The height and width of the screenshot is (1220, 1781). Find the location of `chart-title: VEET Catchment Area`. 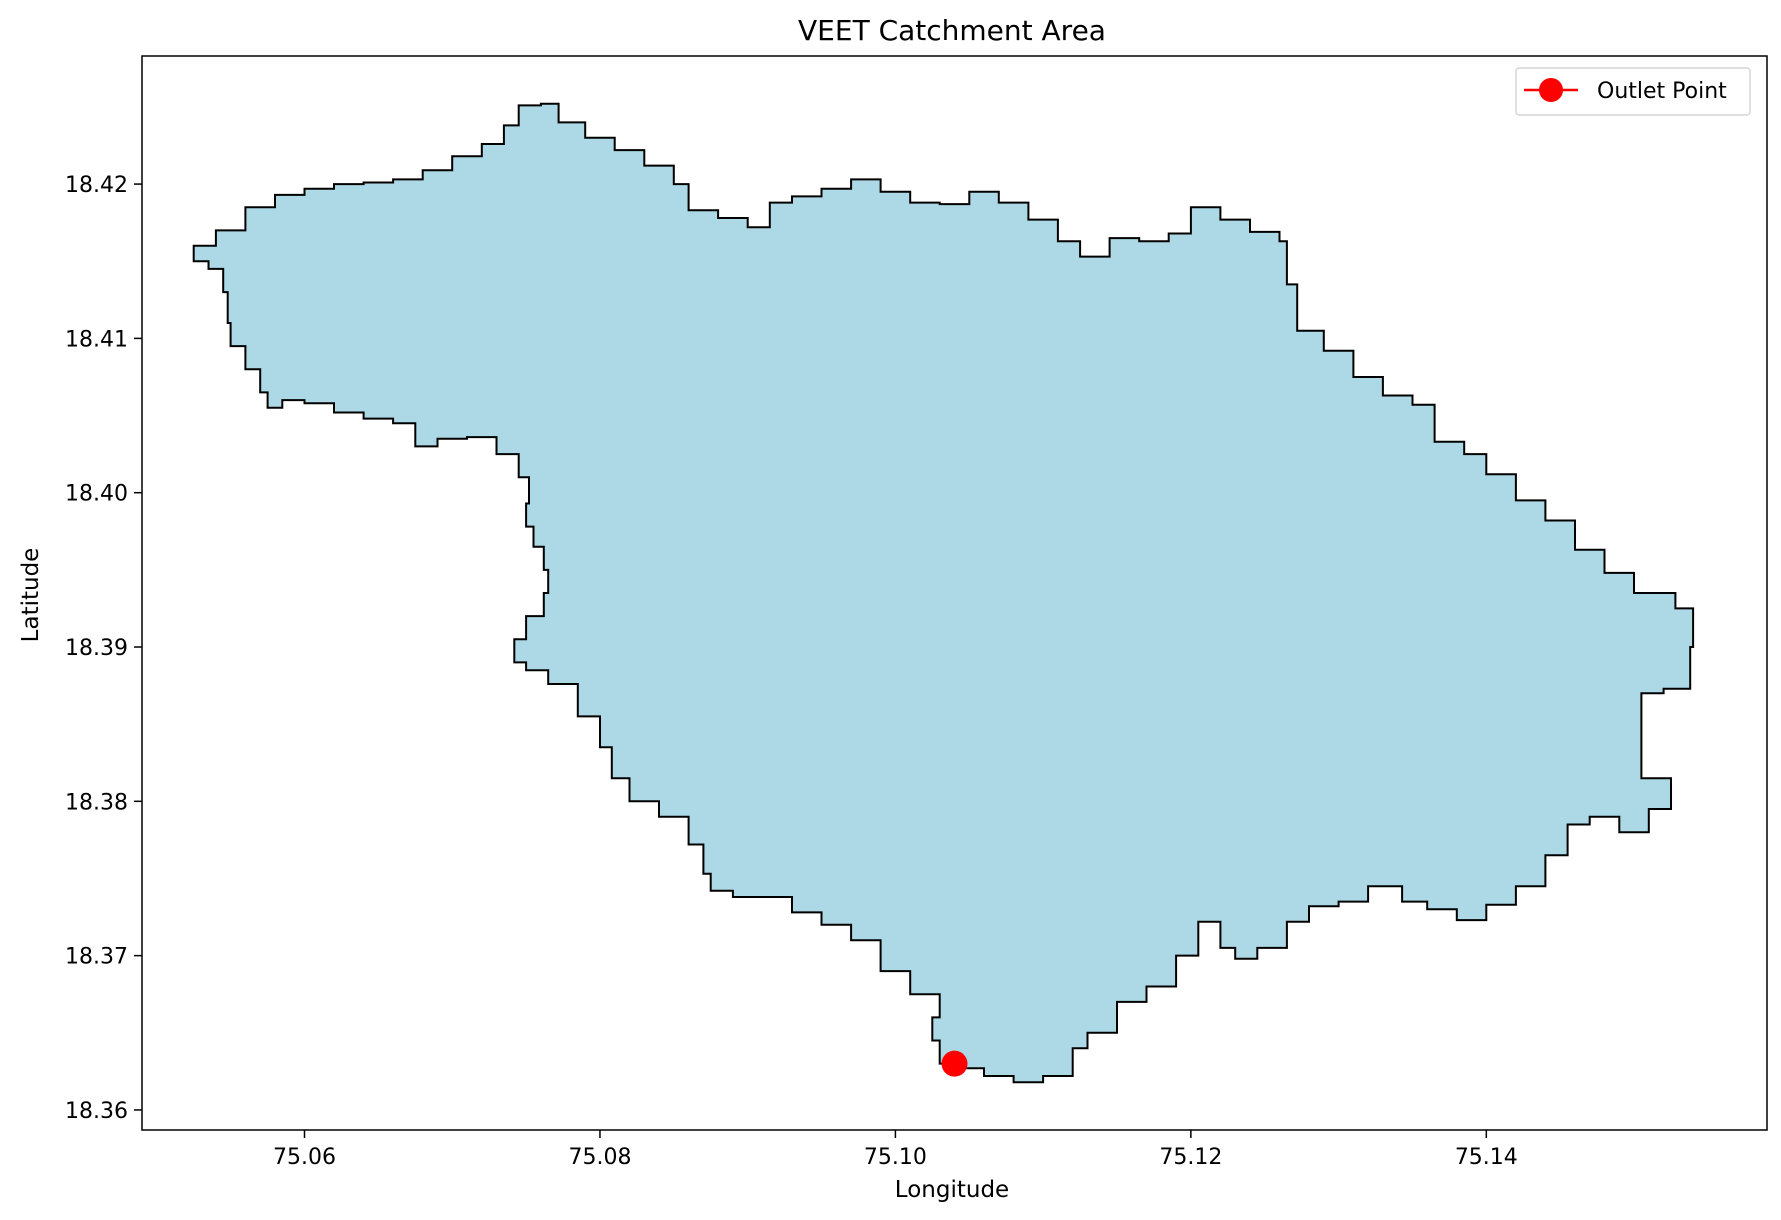

chart-title: VEET Catchment Area is located at coordinates (952, 30).